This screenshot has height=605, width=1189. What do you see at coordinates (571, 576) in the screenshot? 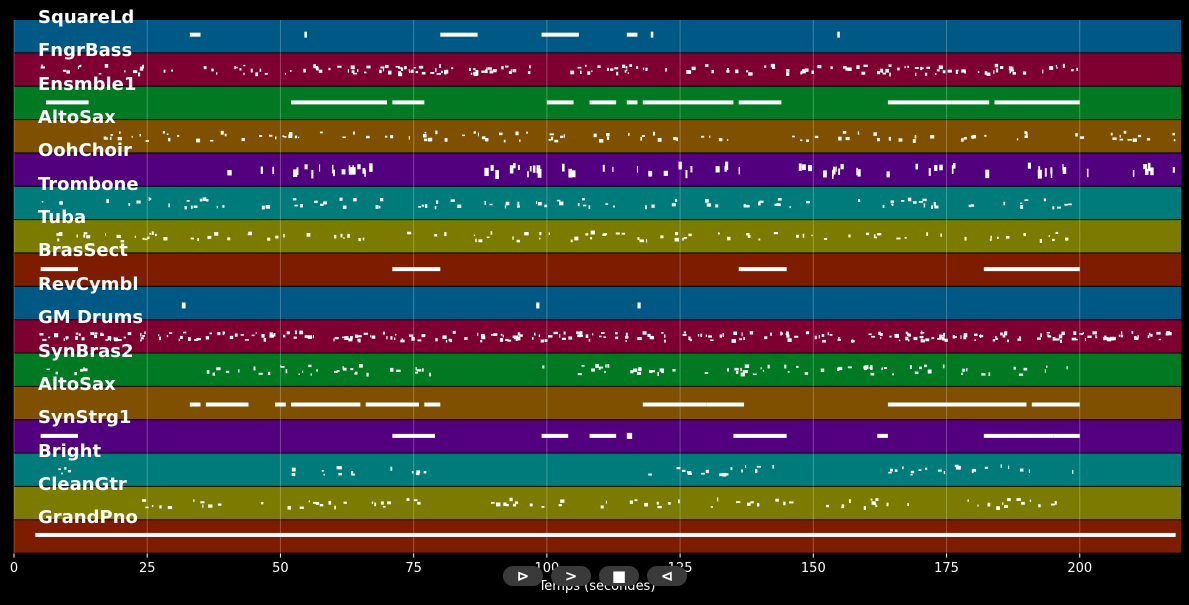
I see `forward-button: >` at bounding box center [571, 576].